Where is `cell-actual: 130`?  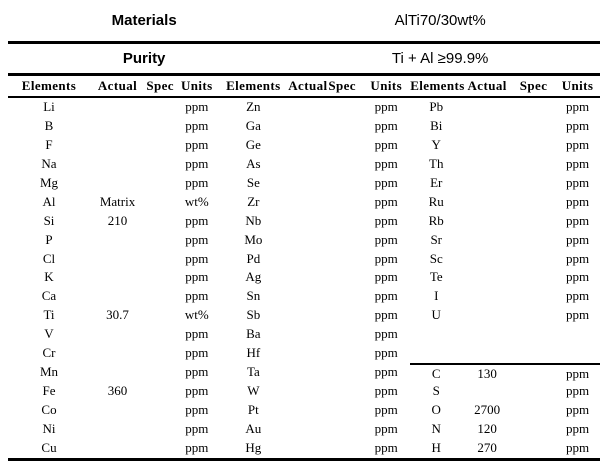
cell-actual: 130 is located at coordinates (487, 373).